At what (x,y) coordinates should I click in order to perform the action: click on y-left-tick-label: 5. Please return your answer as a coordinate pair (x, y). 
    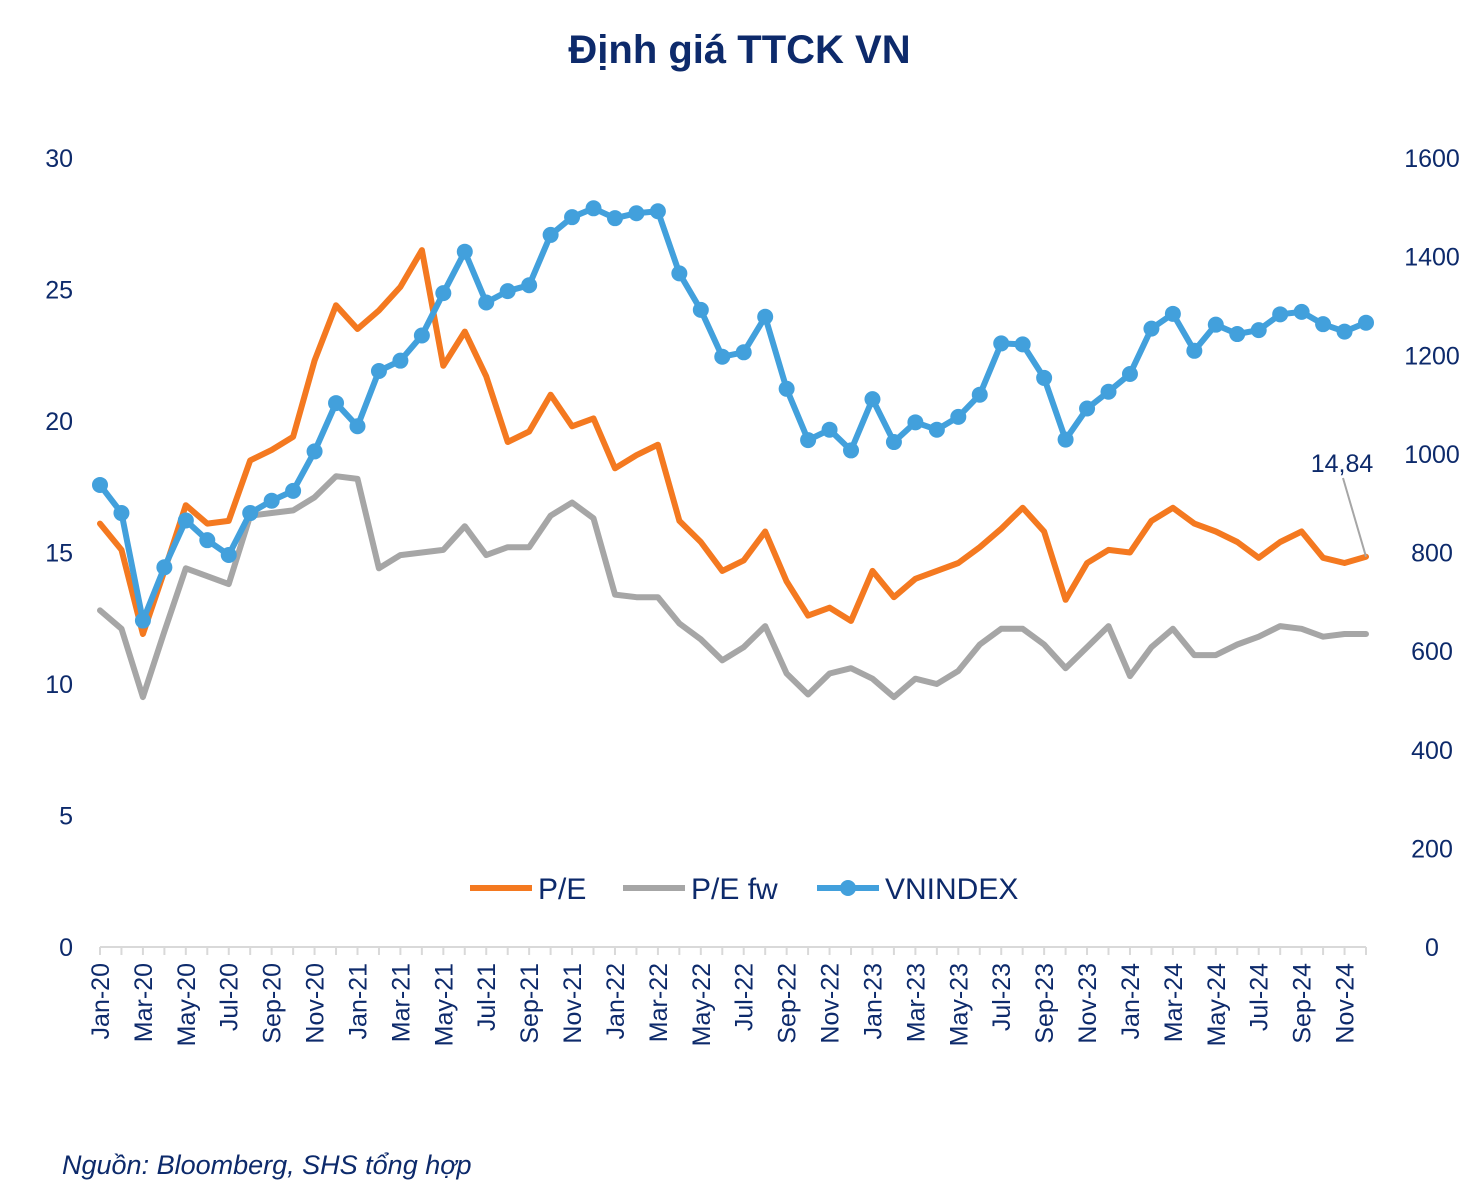
    Looking at the image, I should click on (66, 817).